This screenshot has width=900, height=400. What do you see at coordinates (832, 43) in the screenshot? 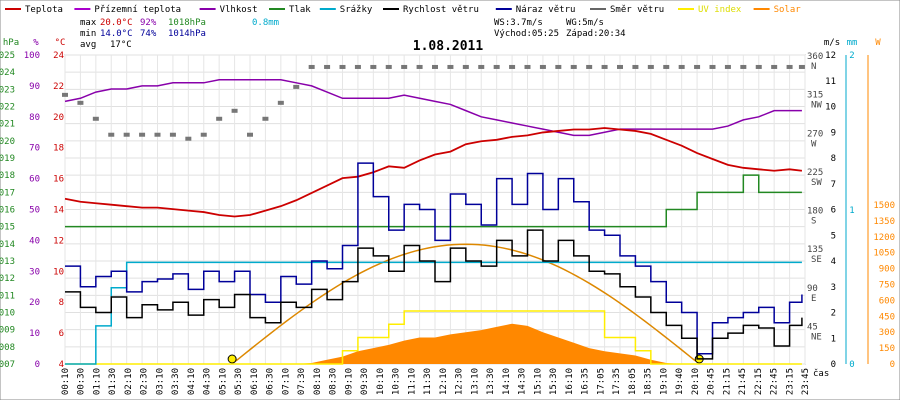
I see `wind-axis-unit: m/s` at bounding box center [832, 43].